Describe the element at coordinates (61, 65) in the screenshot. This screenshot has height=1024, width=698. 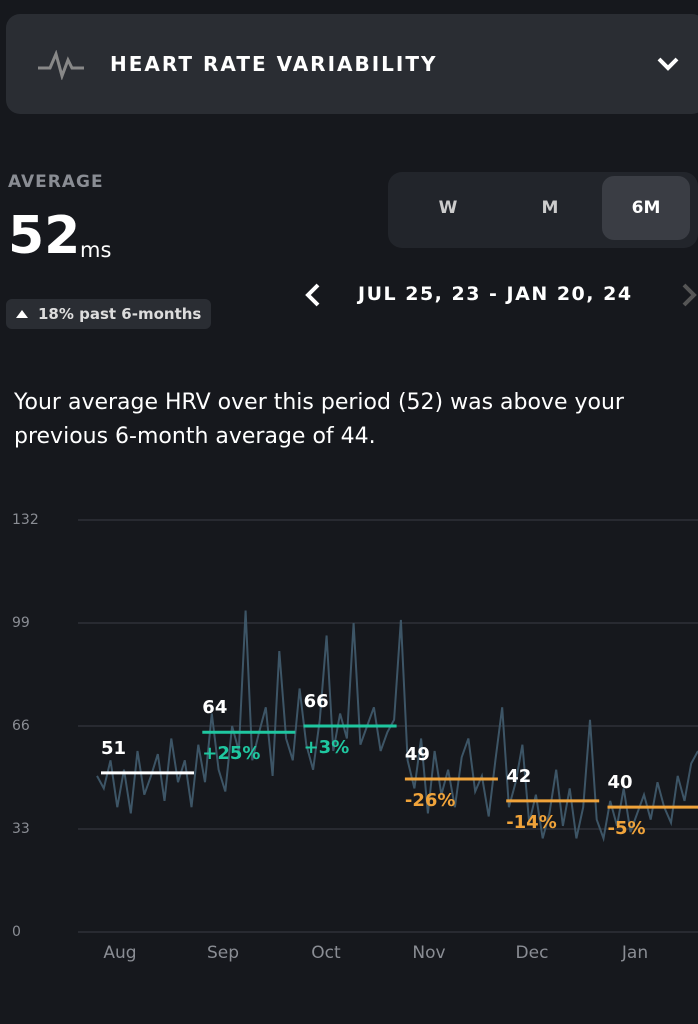
I see `hrv-icon` at that location.